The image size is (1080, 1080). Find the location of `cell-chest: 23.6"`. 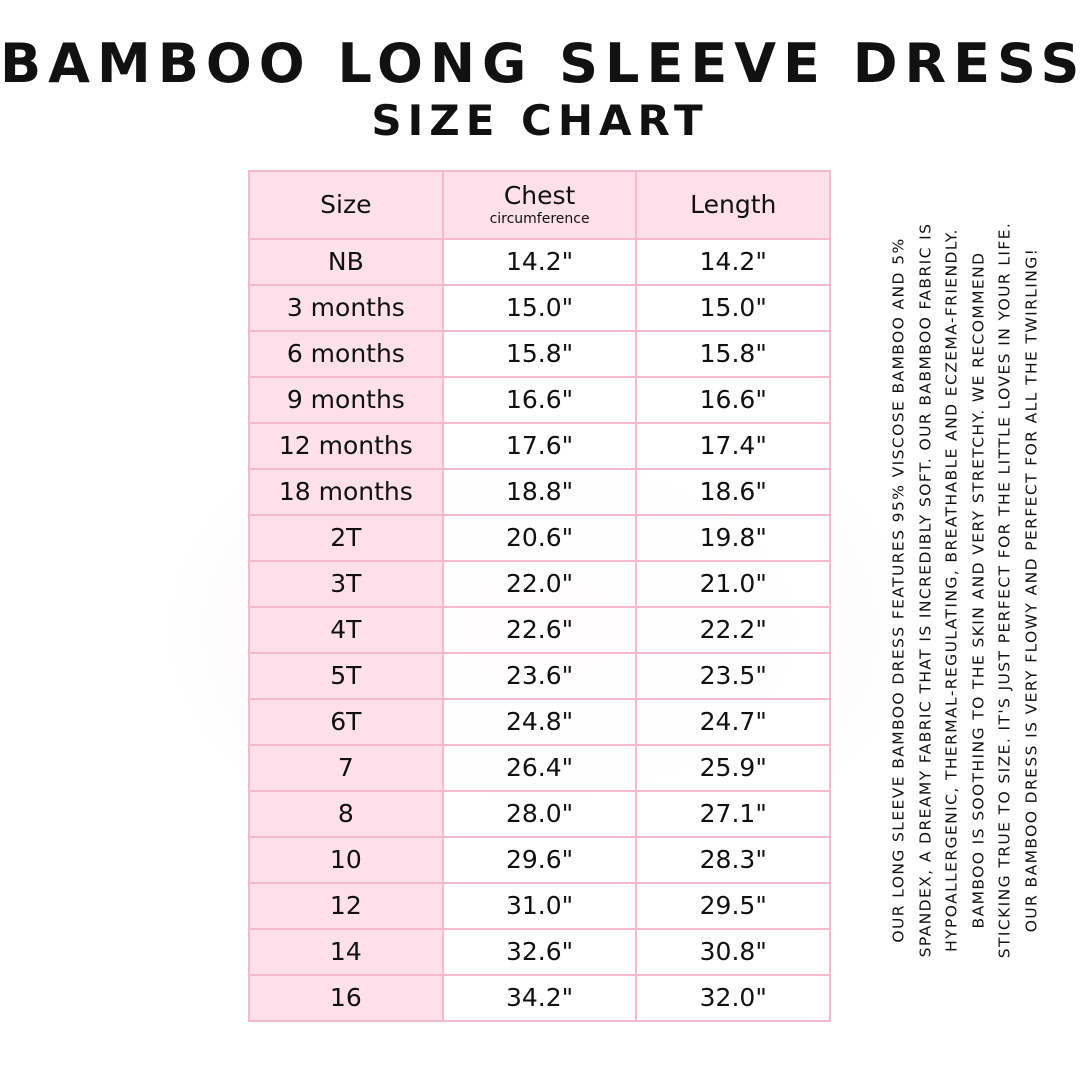

cell-chest: 23.6" is located at coordinates (539, 676).